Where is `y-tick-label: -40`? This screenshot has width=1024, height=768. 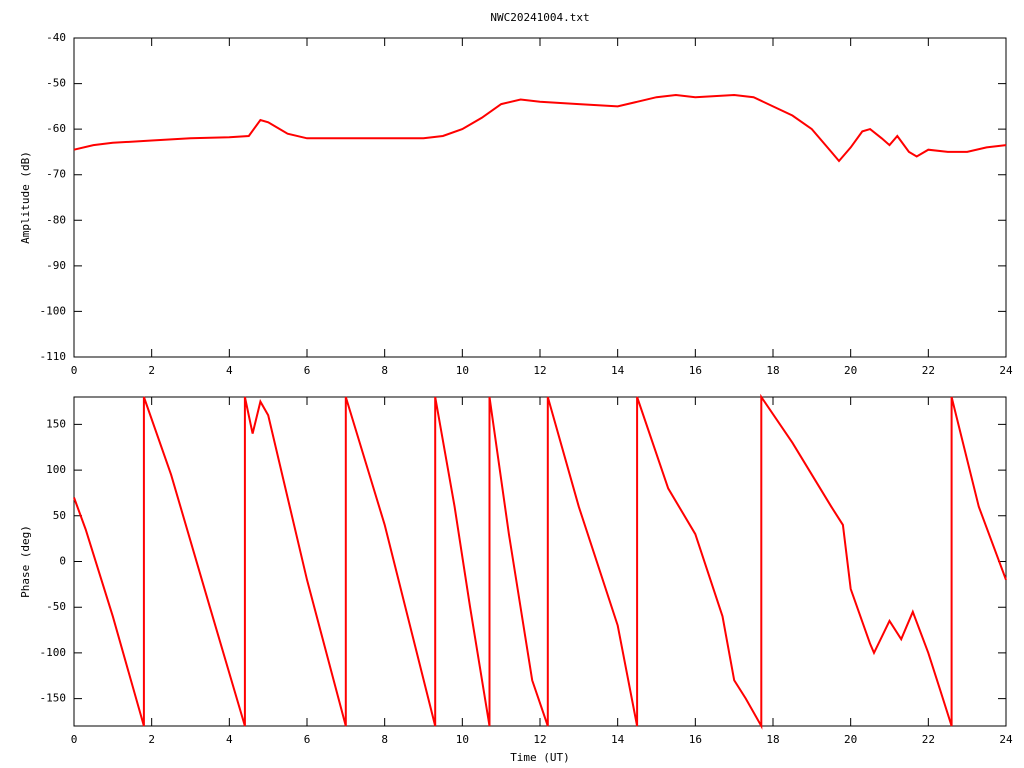
y-tick-label: -40 is located at coordinates (56, 37).